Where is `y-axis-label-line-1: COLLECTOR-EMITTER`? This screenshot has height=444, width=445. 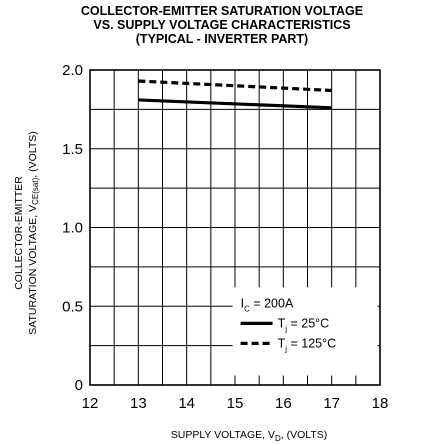
y-axis-label-line-1: COLLECTOR-EMITTER is located at coordinates (19, 233).